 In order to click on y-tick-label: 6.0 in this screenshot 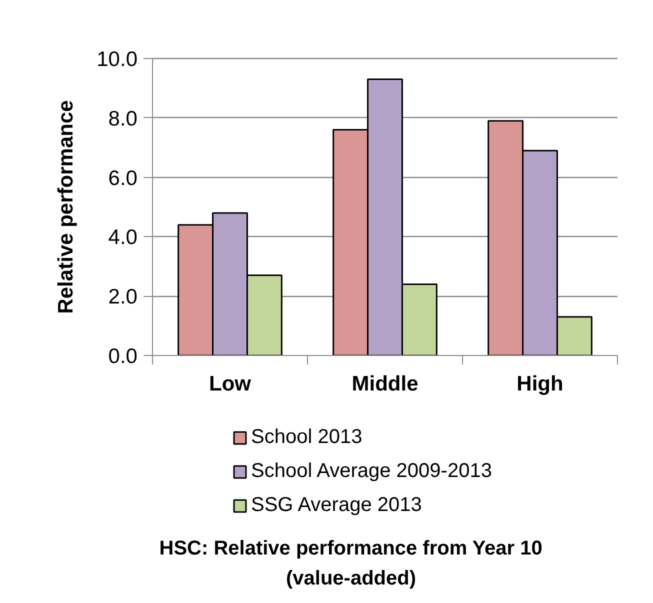, I will do `click(123, 178)`.